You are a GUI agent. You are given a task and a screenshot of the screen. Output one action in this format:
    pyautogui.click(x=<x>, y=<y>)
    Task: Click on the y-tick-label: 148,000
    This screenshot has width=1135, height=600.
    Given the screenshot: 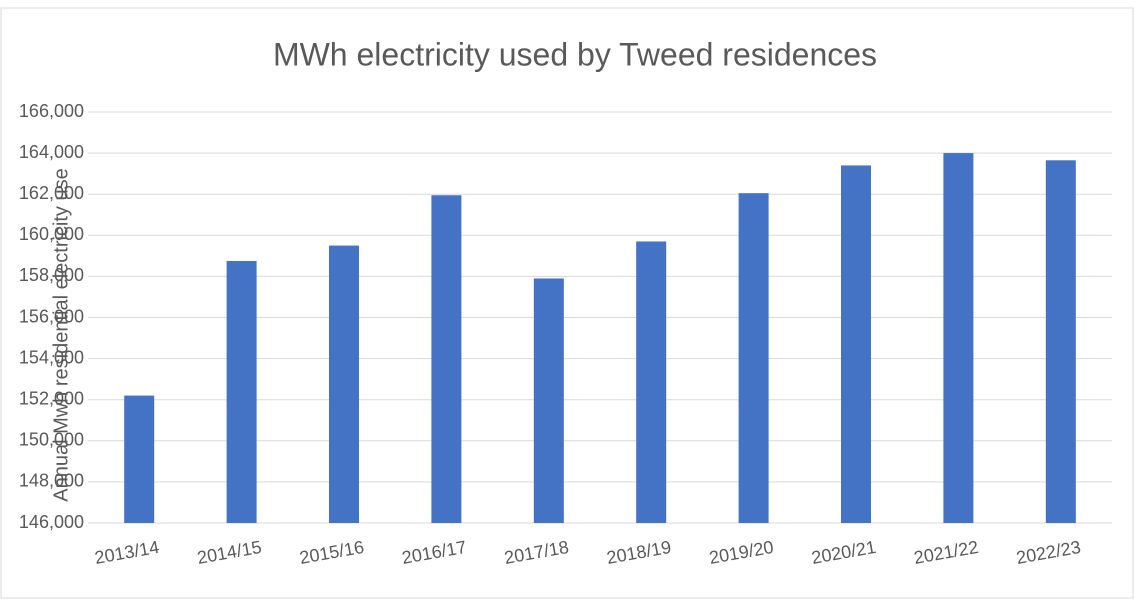 What is the action you would take?
    pyautogui.click(x=51, y=481)
    